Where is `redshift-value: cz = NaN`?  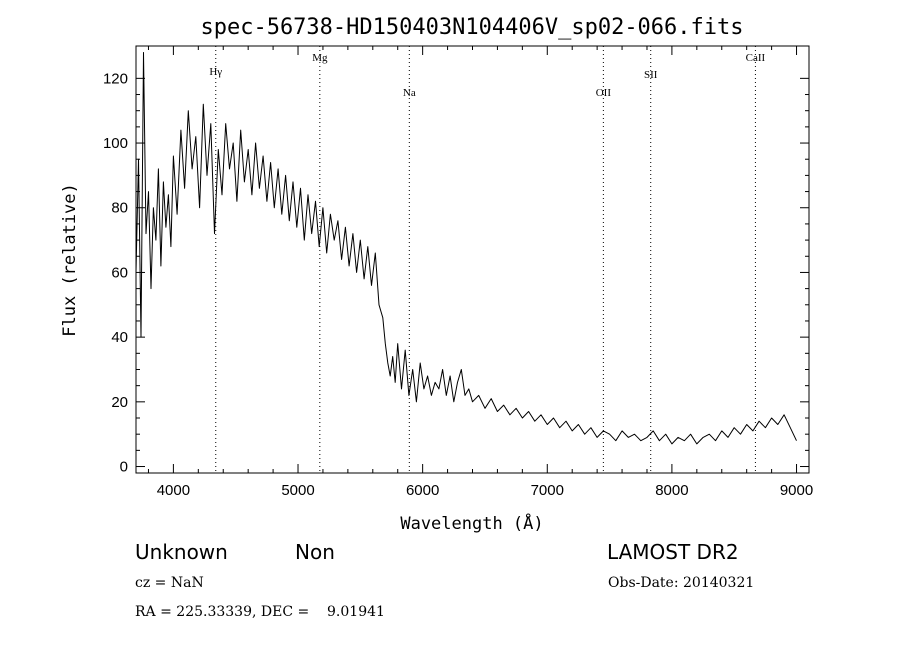
redshift-value: cz = NaN is located at coordinates (169, 583).